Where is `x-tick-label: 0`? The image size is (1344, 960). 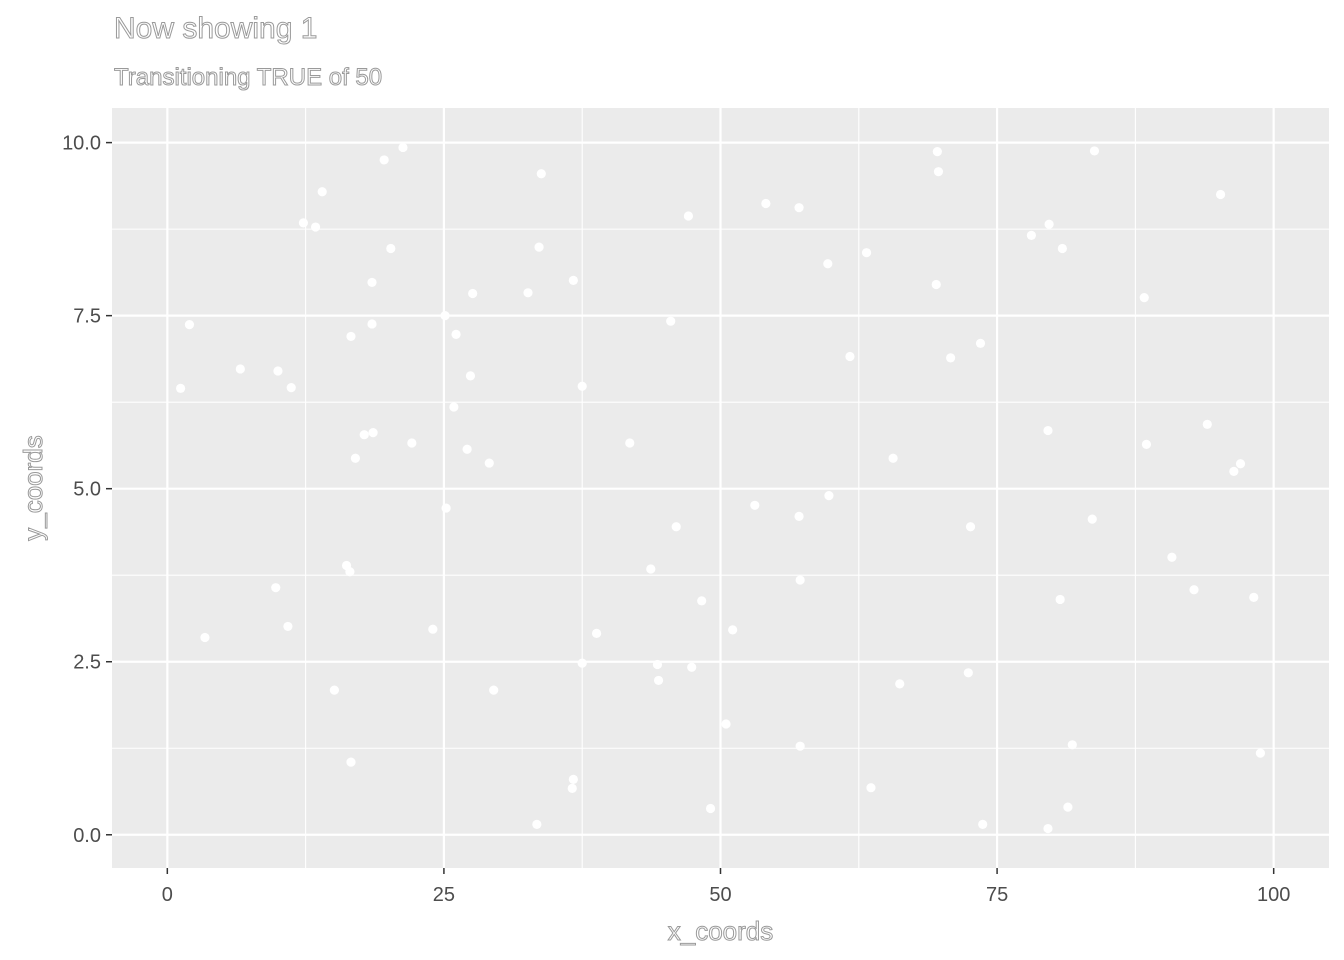
x-tick-label: 0 is located at coordinates (167, 895).